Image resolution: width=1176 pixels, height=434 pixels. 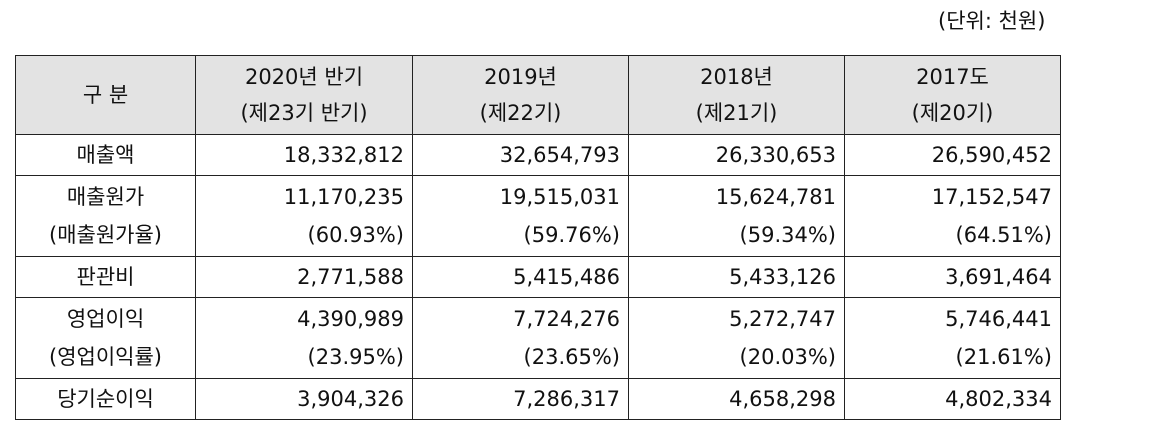 What do you see at coordinates (520, 277) in the screenshot?
I see `table-cell: 5,415,486` at bounding box center [520, 277].